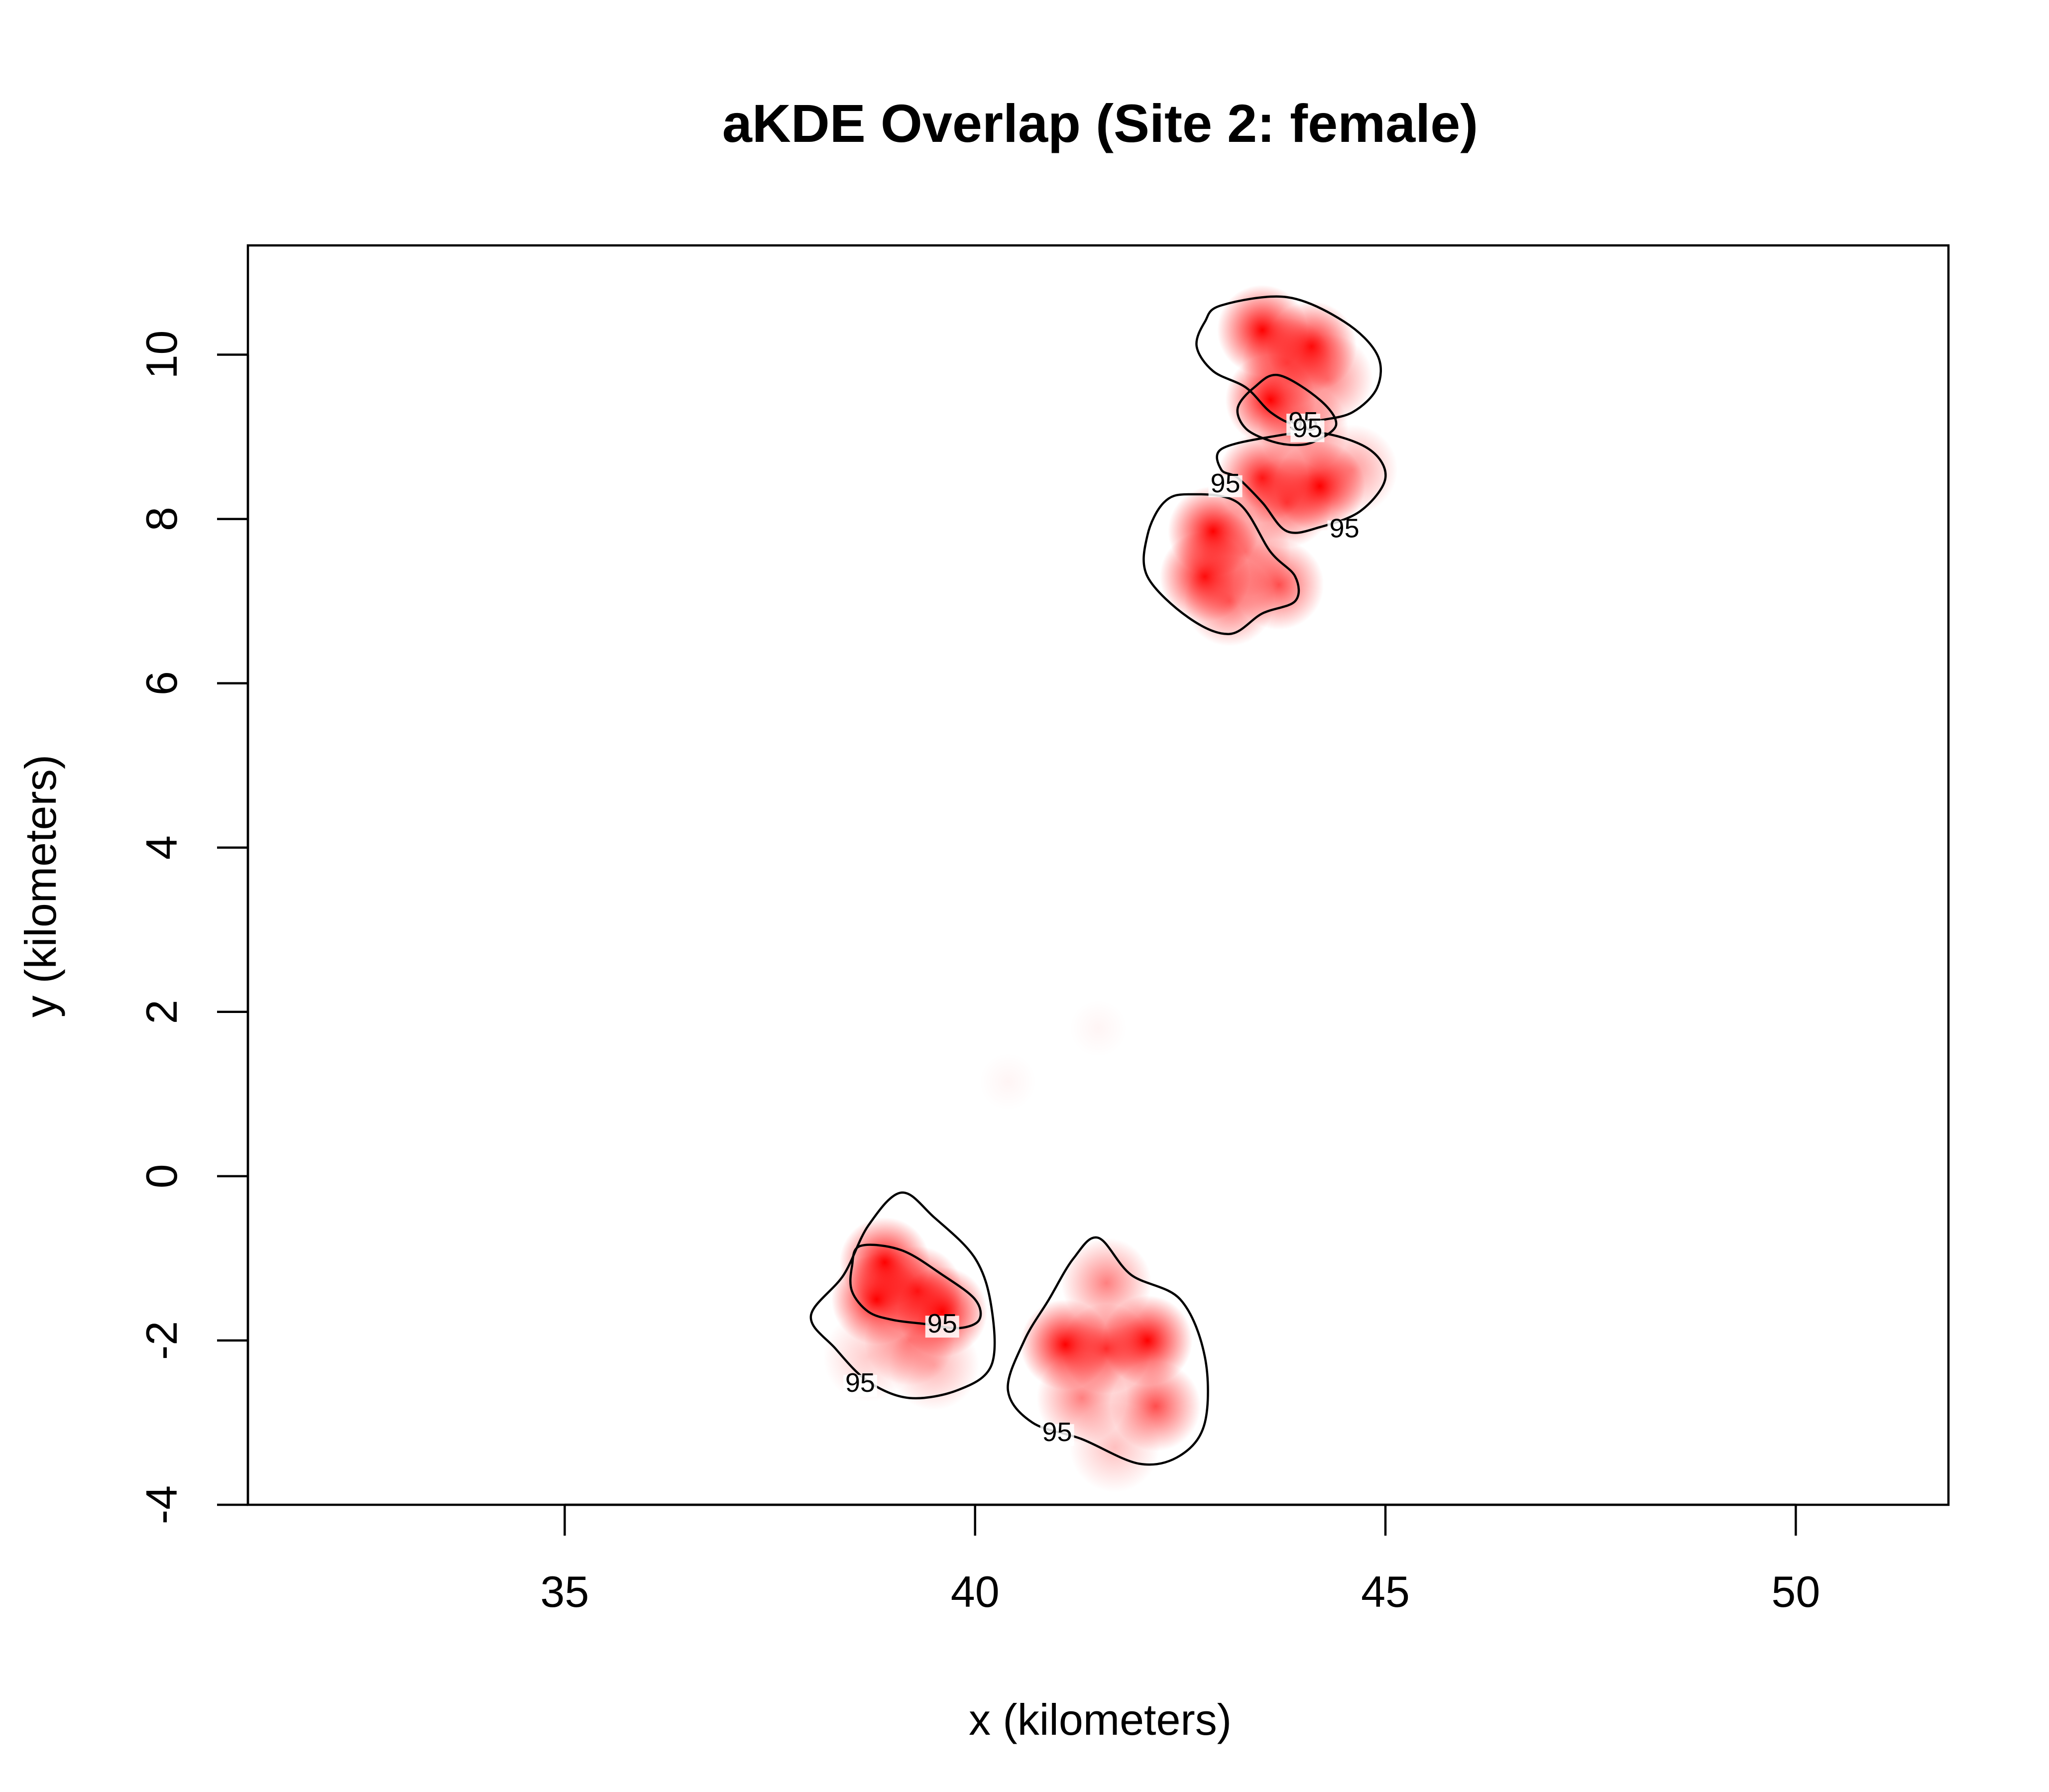 The height and width of the screenshot is (1792, 2049). What do you see at coordinates (161, 1012) in the screenshot?
I see `y-tick-label: 2` at bounding box center [161, 1012].